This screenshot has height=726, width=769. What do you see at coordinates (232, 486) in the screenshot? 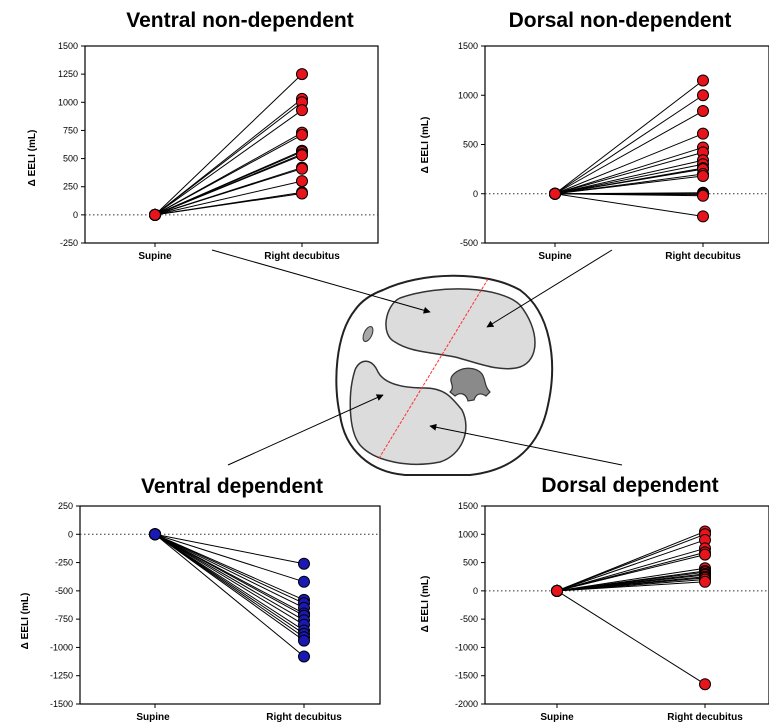
I see `chart-title: Ventral dependent` at bounding box center [232, 486].